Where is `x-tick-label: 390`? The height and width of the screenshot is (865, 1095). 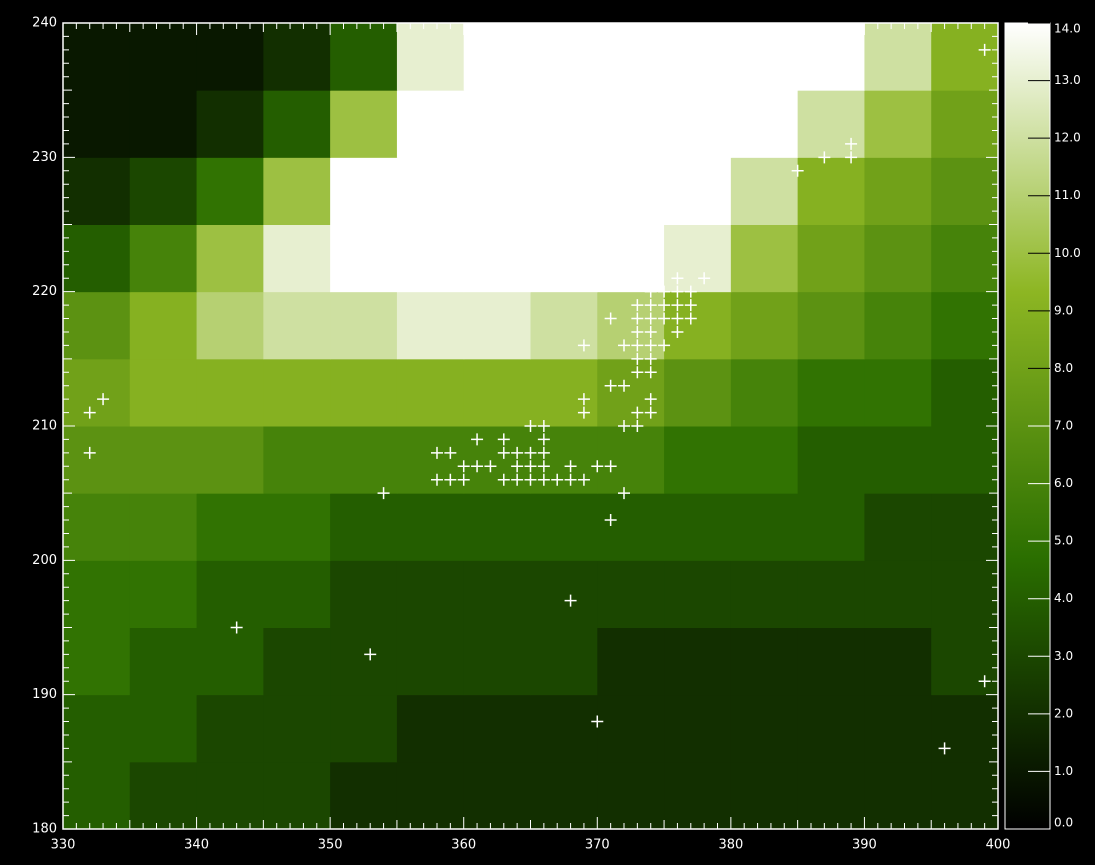
x-tick-label: 390 is located at coordinates (864, 845).